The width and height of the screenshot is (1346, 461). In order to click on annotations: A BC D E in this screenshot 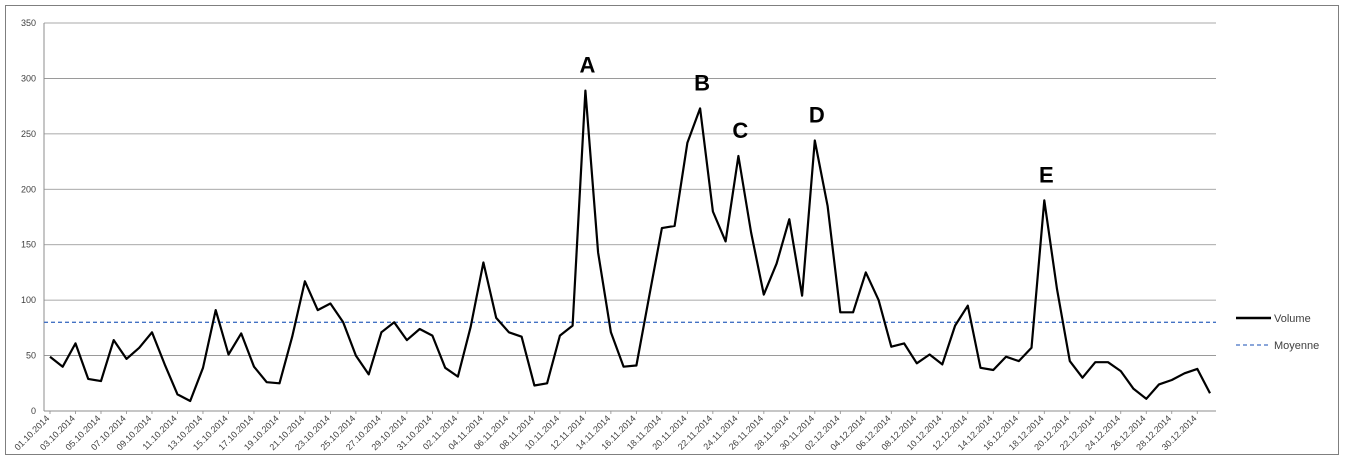, I will do `click(816, 120)`.